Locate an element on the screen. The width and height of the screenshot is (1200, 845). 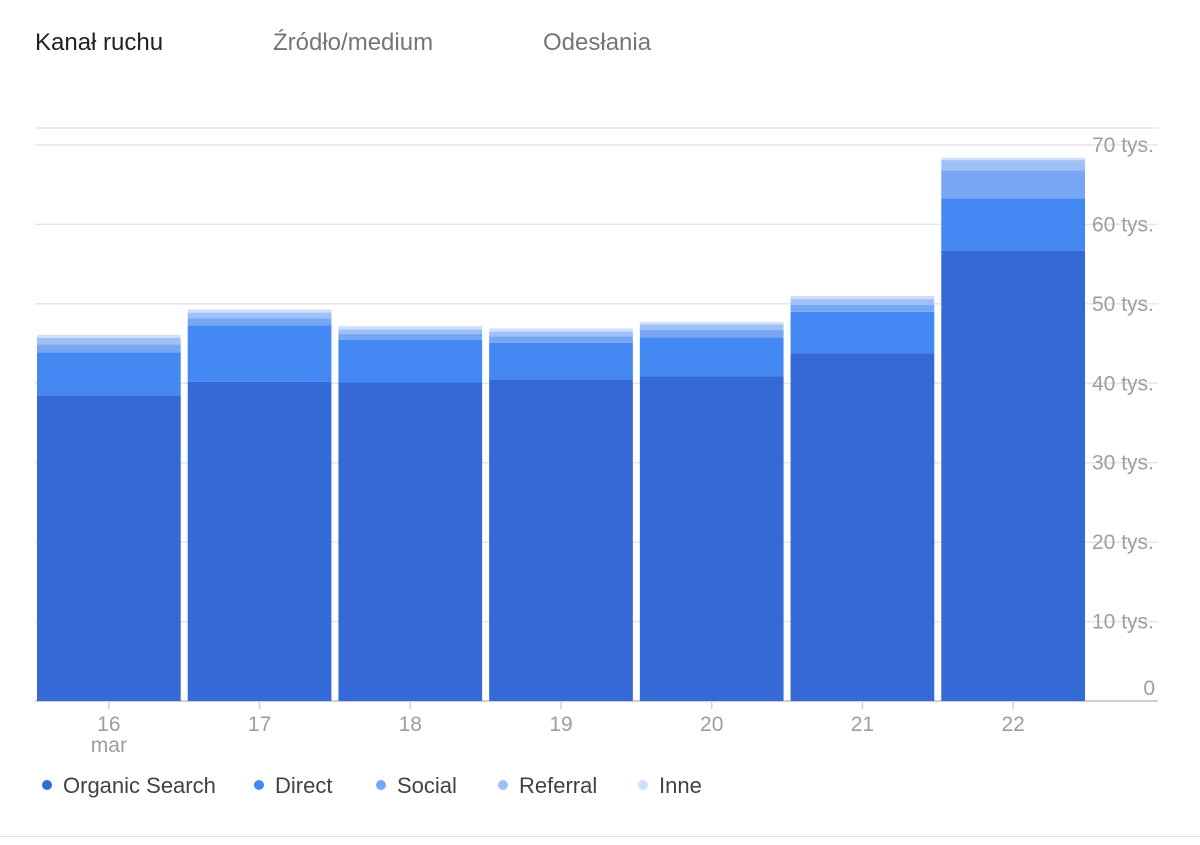
y-tick-label: 70 tys. is located at coordinates (1123, 145).